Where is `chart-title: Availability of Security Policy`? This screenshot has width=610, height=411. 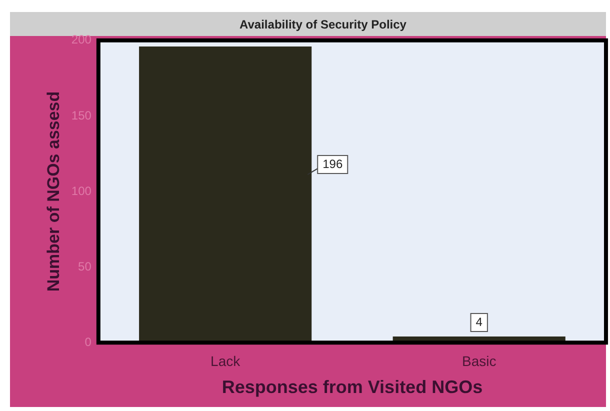 chart-title: Availability of Security Policy is located at coordinates (323, 25).